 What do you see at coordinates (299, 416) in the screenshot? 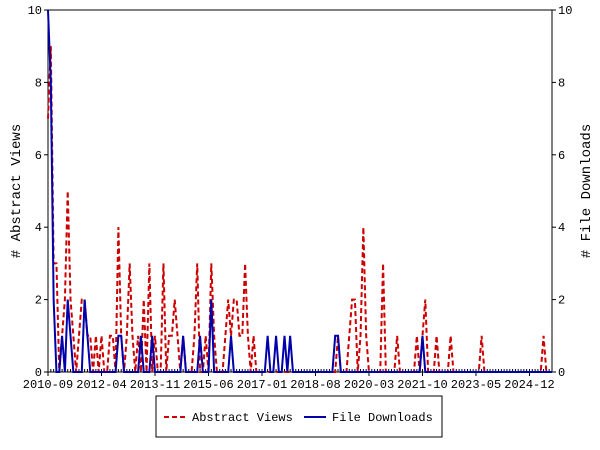
I see `legend-box` at bounding box center [299, 416].